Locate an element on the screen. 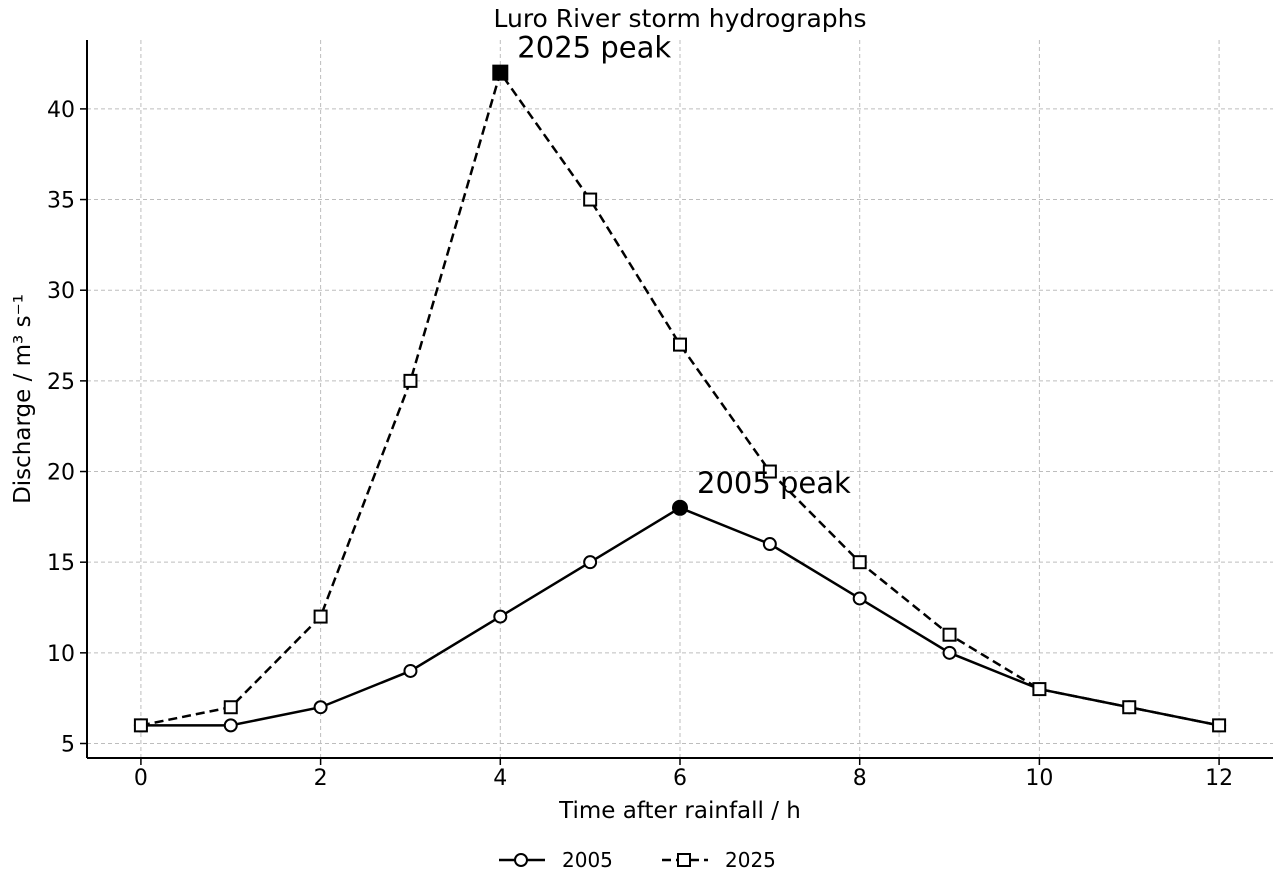  x-tick-label: 4 is located at coordinates (500, 778).